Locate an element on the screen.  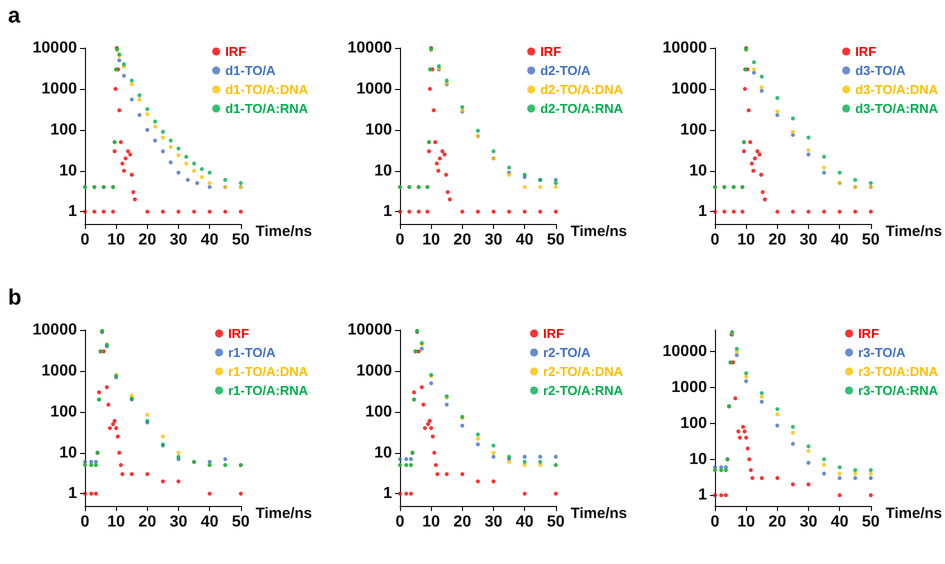
legend-label: r2-TO/A is located at coordinates (567, 352).